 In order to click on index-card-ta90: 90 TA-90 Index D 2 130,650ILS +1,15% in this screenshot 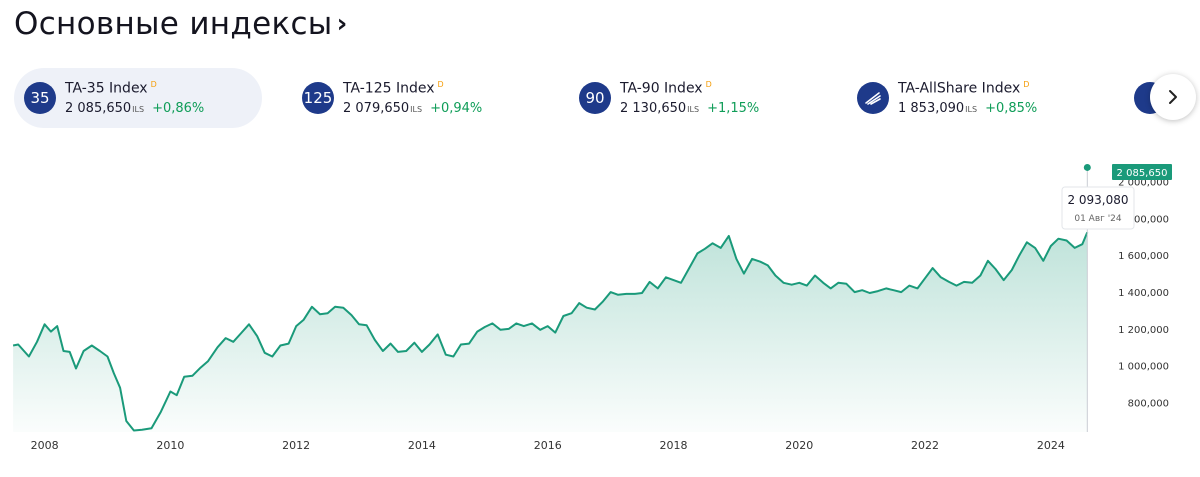, I will do `click(694, 98)`.